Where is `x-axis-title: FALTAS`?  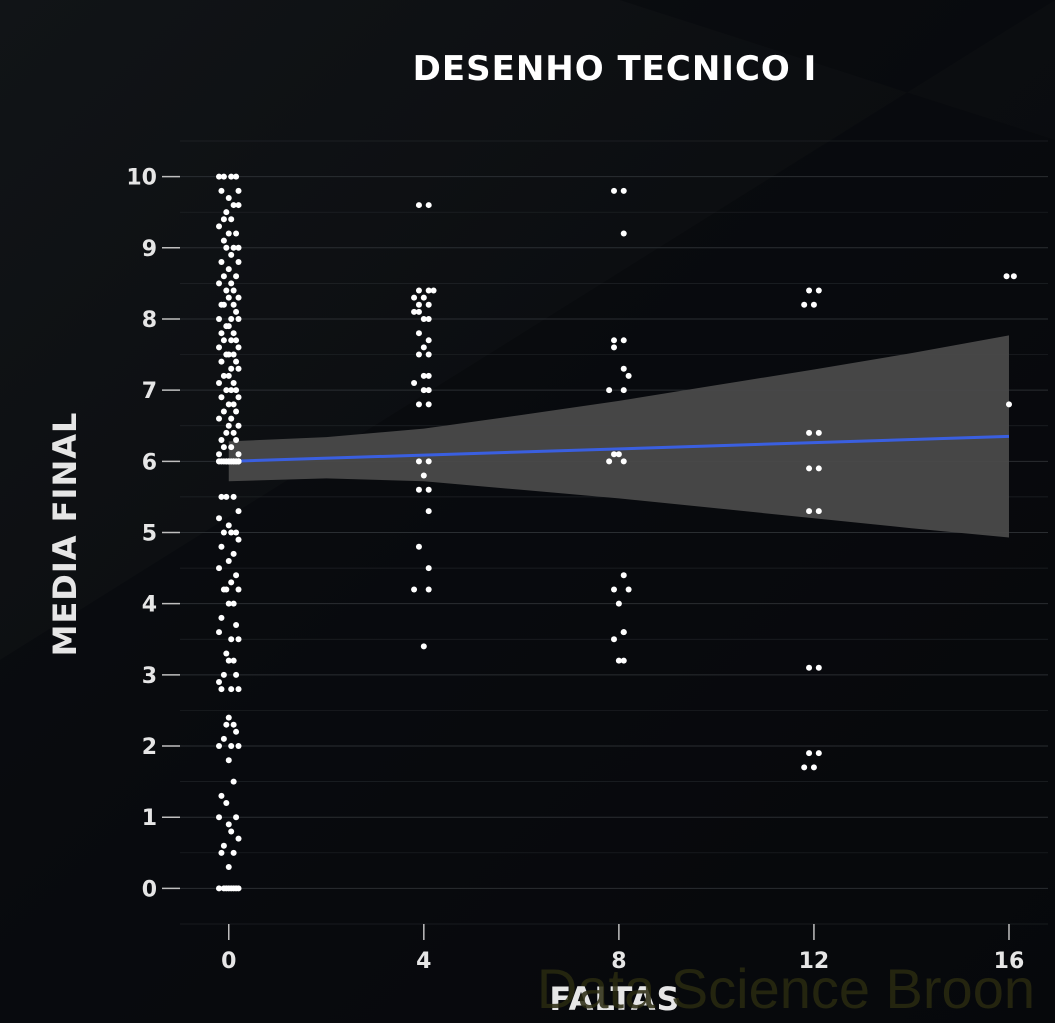
x-axis-title: FALTAS is located at coordinates (614, 999).